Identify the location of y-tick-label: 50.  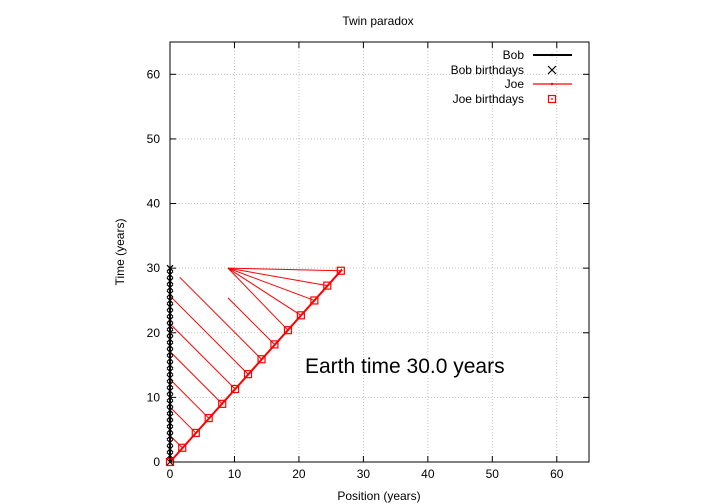
(154, 139).